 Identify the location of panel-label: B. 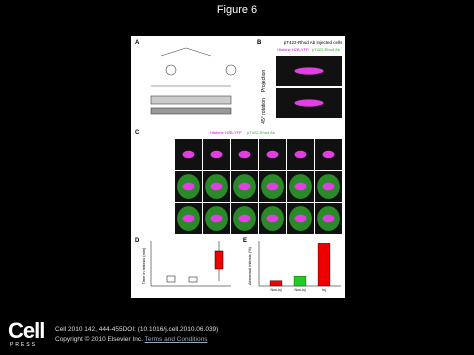
(259, 43).